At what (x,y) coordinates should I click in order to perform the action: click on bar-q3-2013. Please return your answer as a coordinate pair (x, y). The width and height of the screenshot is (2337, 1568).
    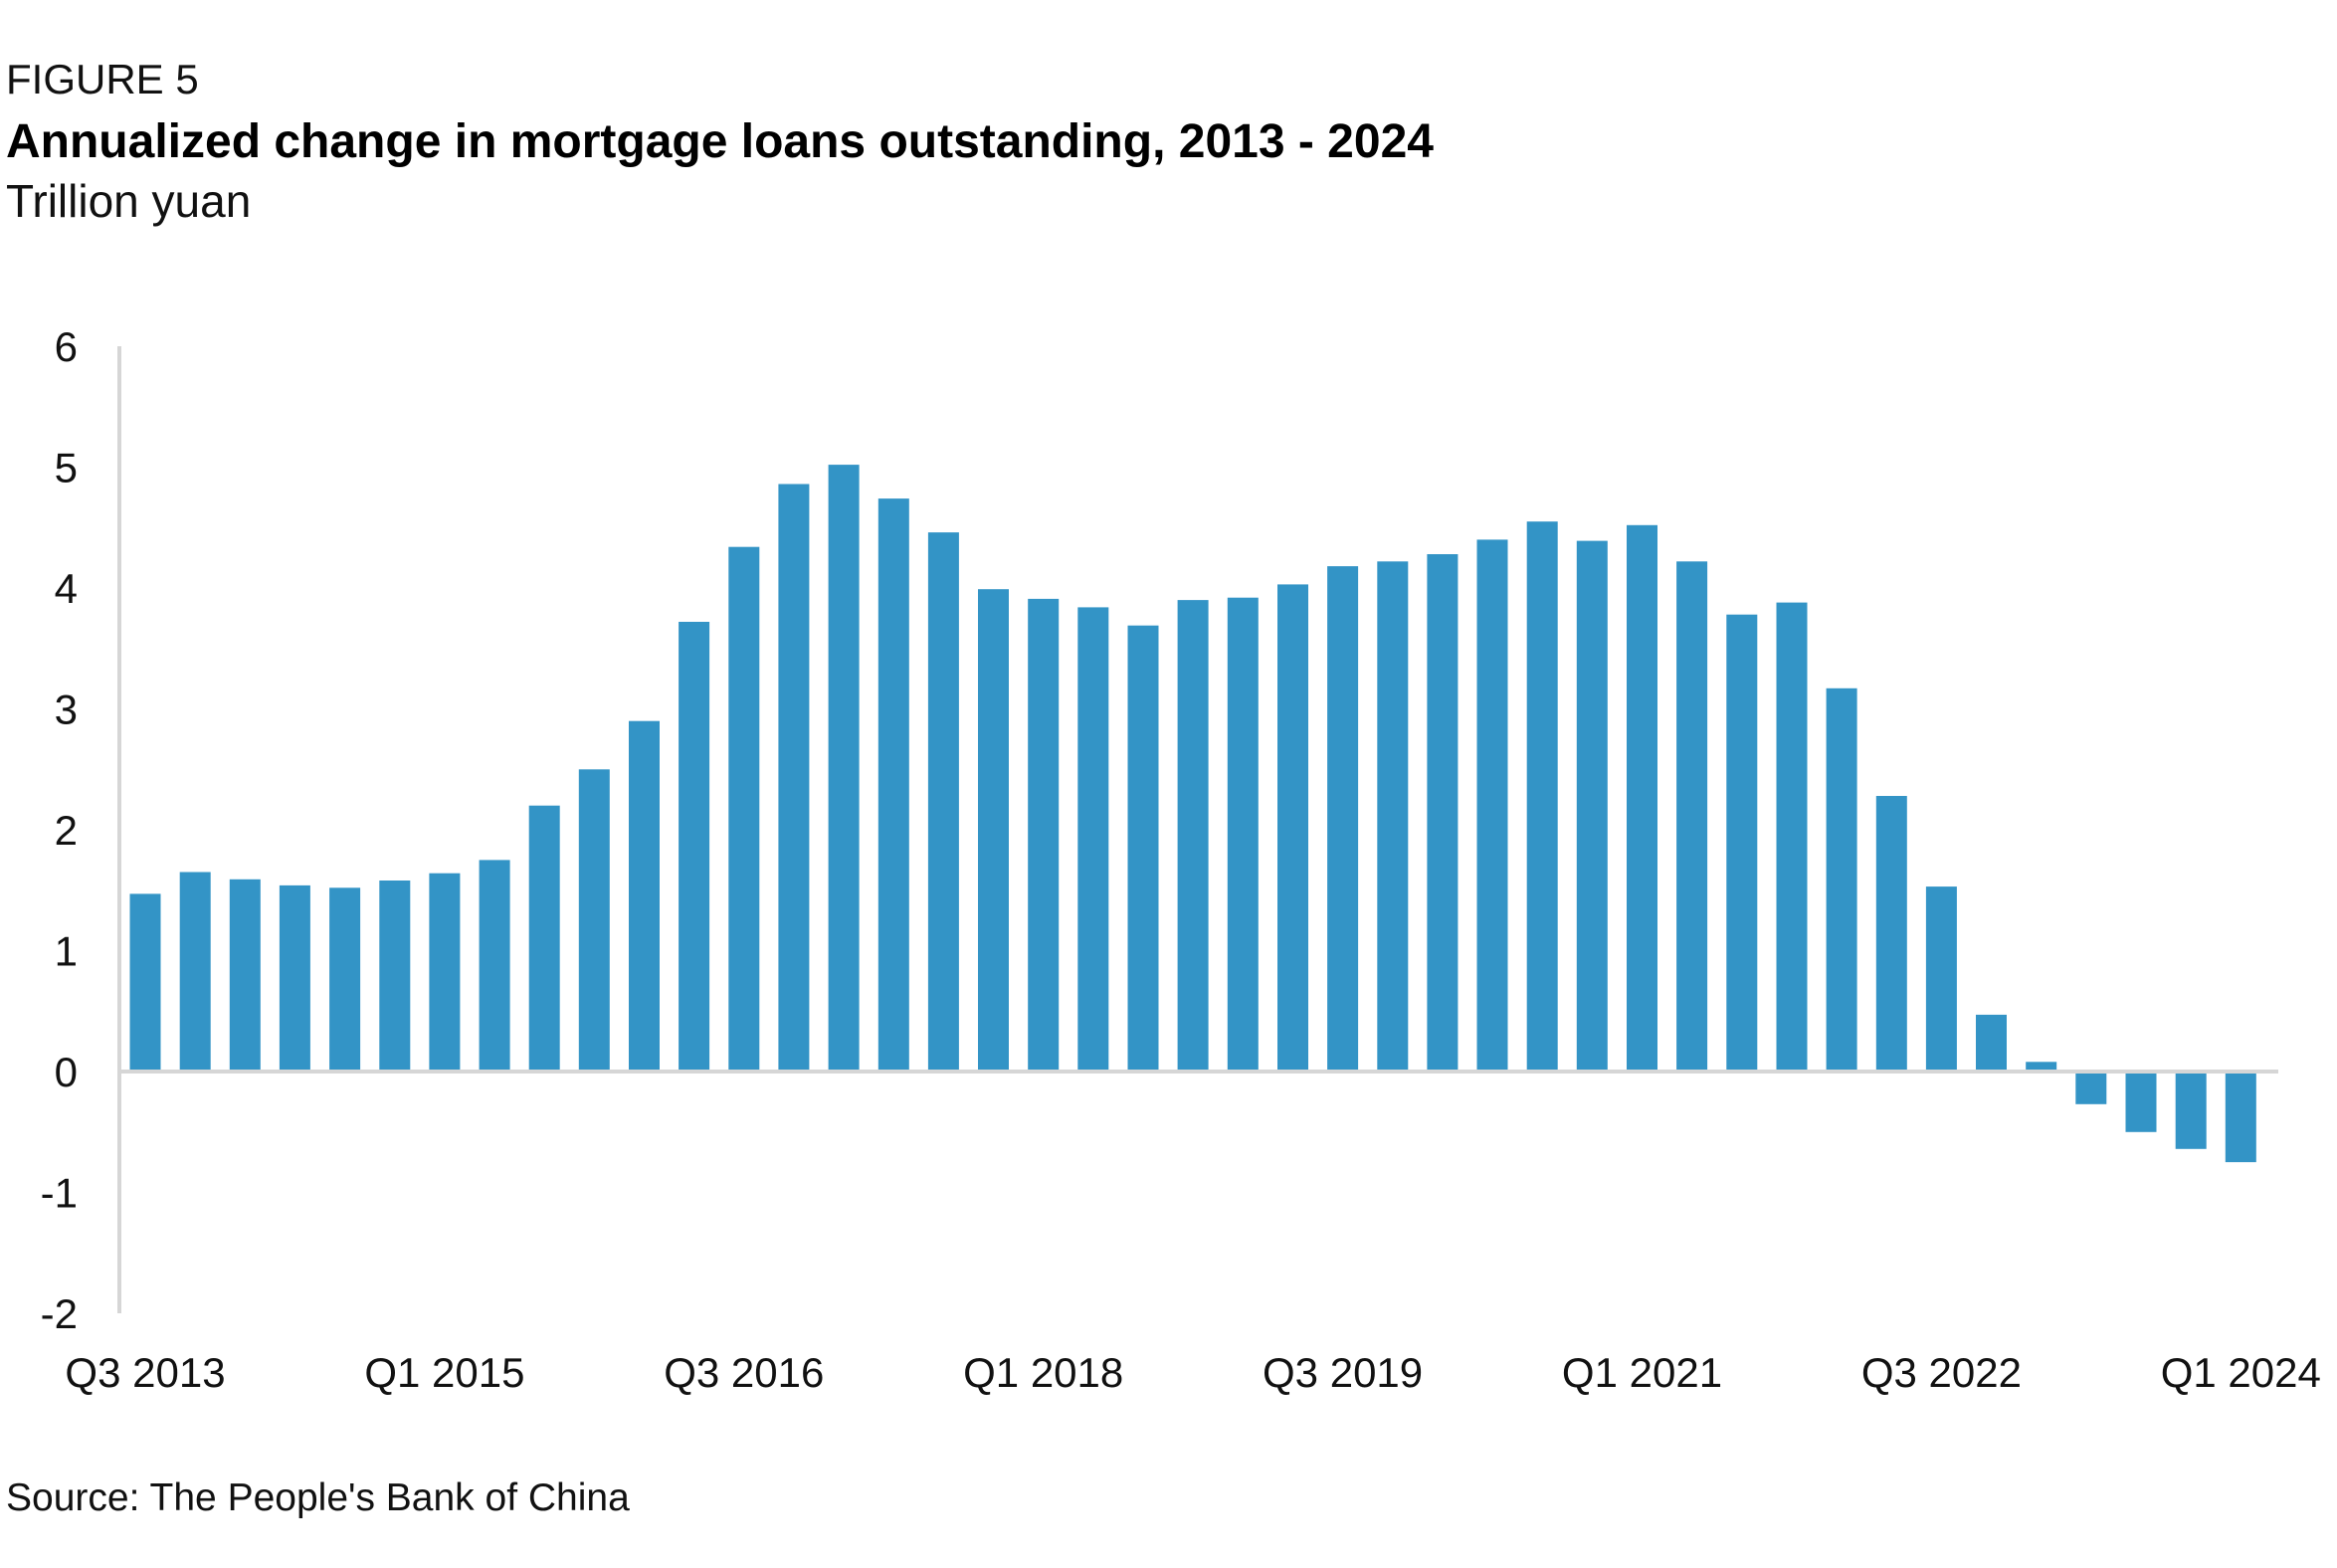
    Looking at the image, I should click on (145, 982).